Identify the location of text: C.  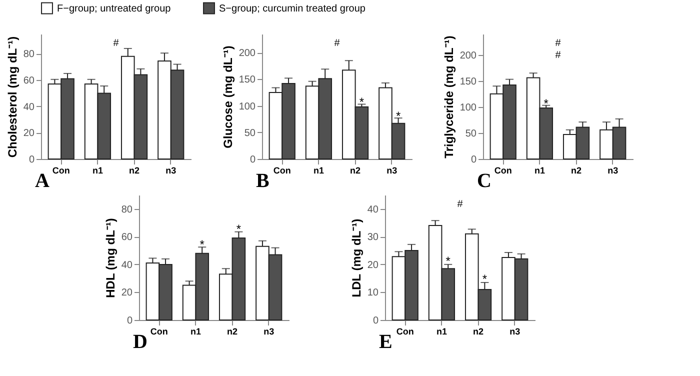
(484, 181).